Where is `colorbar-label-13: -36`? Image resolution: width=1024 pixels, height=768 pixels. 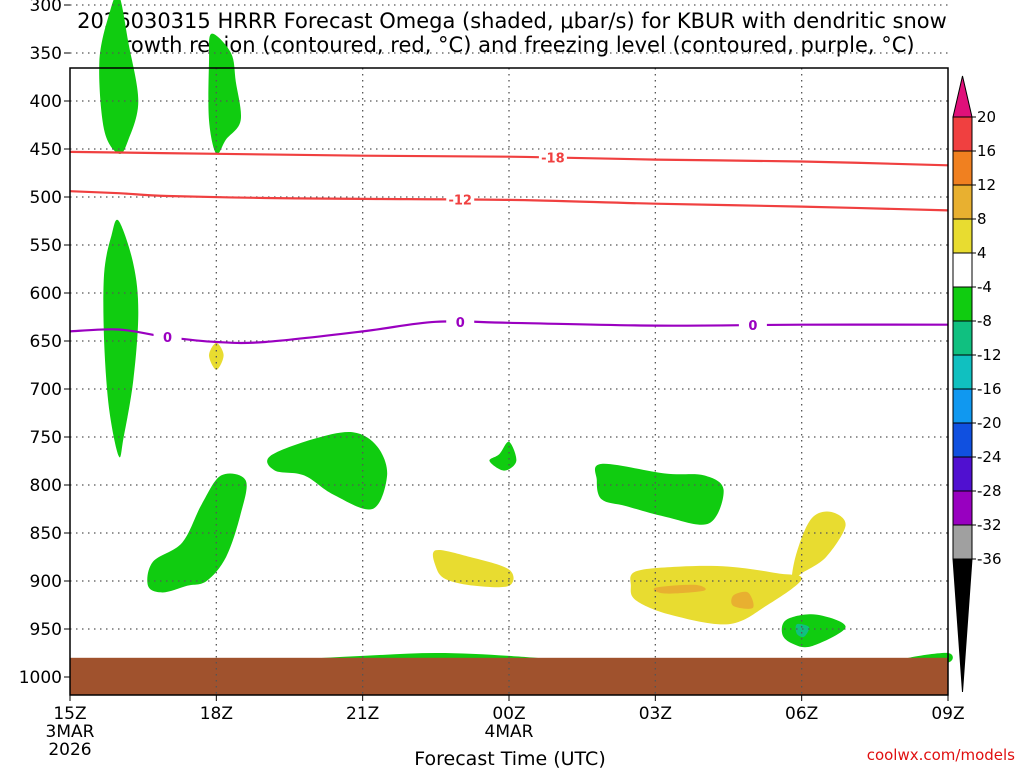 colorbar-label-13: -36 is located at coordinates (989, 559).